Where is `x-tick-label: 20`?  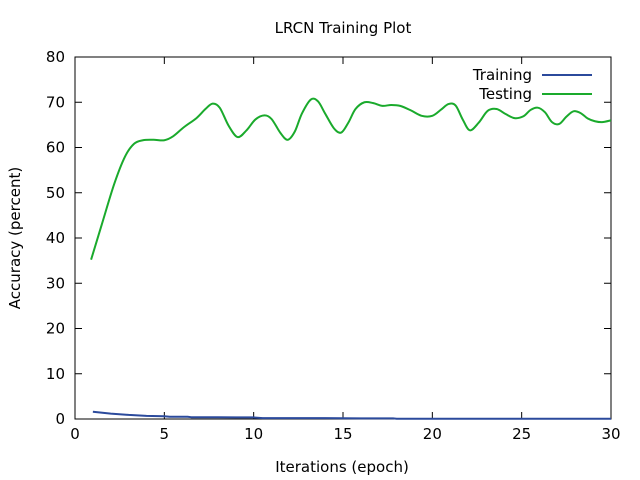
x-tick-label: 20 is located at coordinates (432, 434).